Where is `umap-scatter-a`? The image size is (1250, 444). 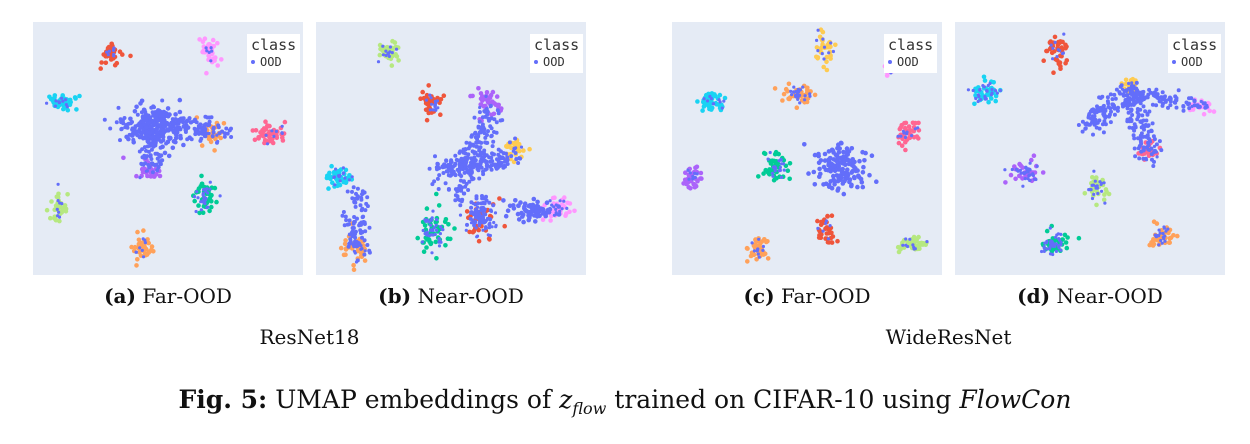 umap-scatter-a is located at coordinates (166, 152).